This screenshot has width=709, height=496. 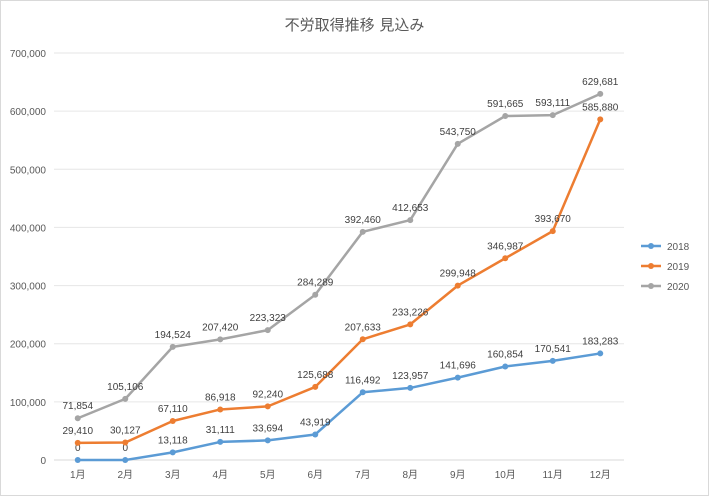 What do you see at coordinates (28, 54) in the screenshot?
I see `y-tick-label: 700,000` at bounding box center [28, 54].